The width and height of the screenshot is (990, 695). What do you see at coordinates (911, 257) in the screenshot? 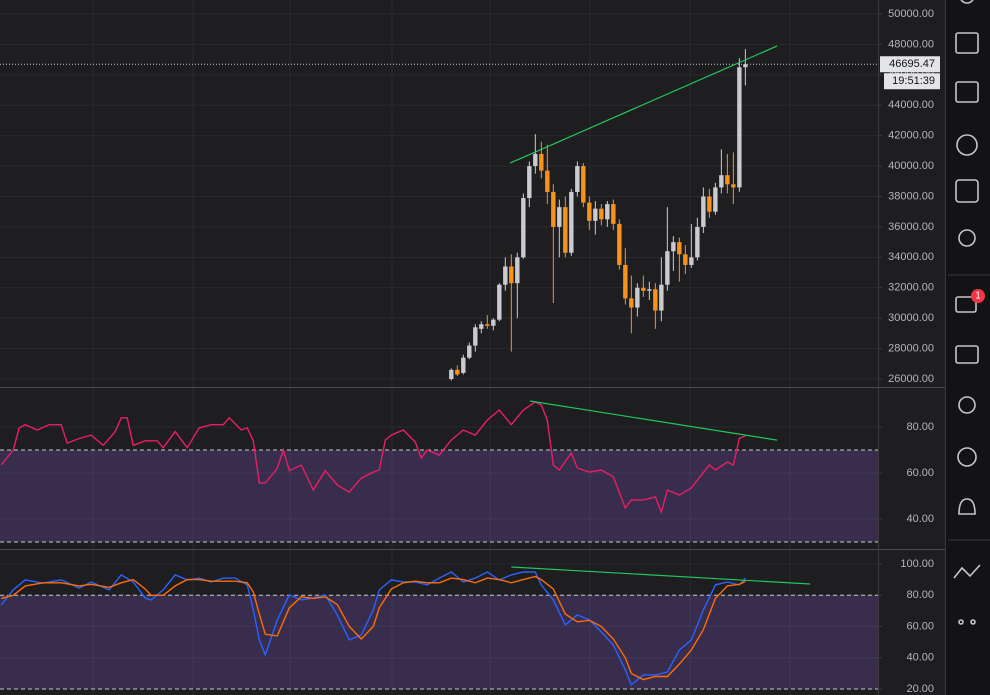
I see `y-tick-label: 34000.00` at bounding box center [911, 257].